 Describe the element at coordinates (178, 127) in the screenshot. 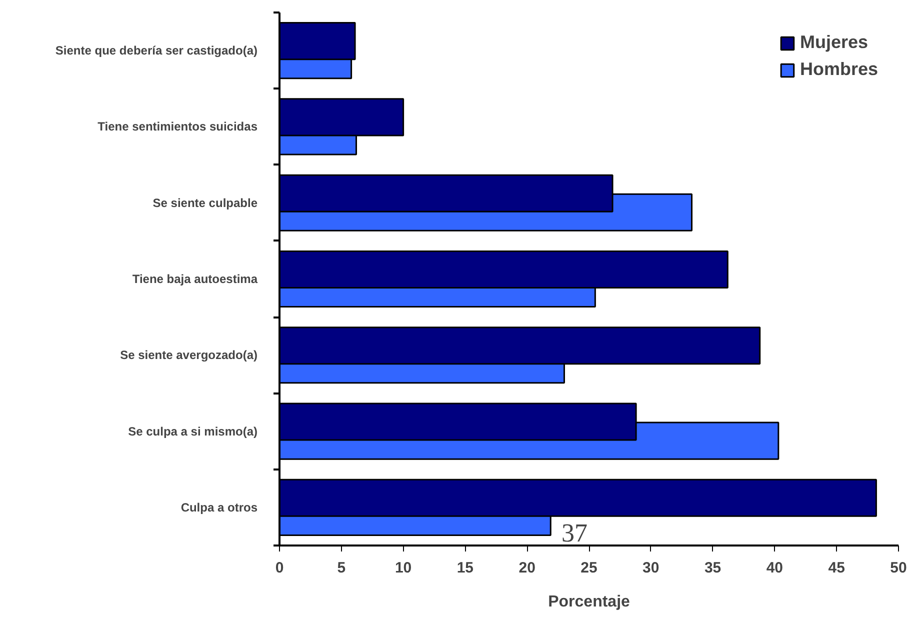

I see `y-tick-label: Tiene sentimientos suicidas` at that location.